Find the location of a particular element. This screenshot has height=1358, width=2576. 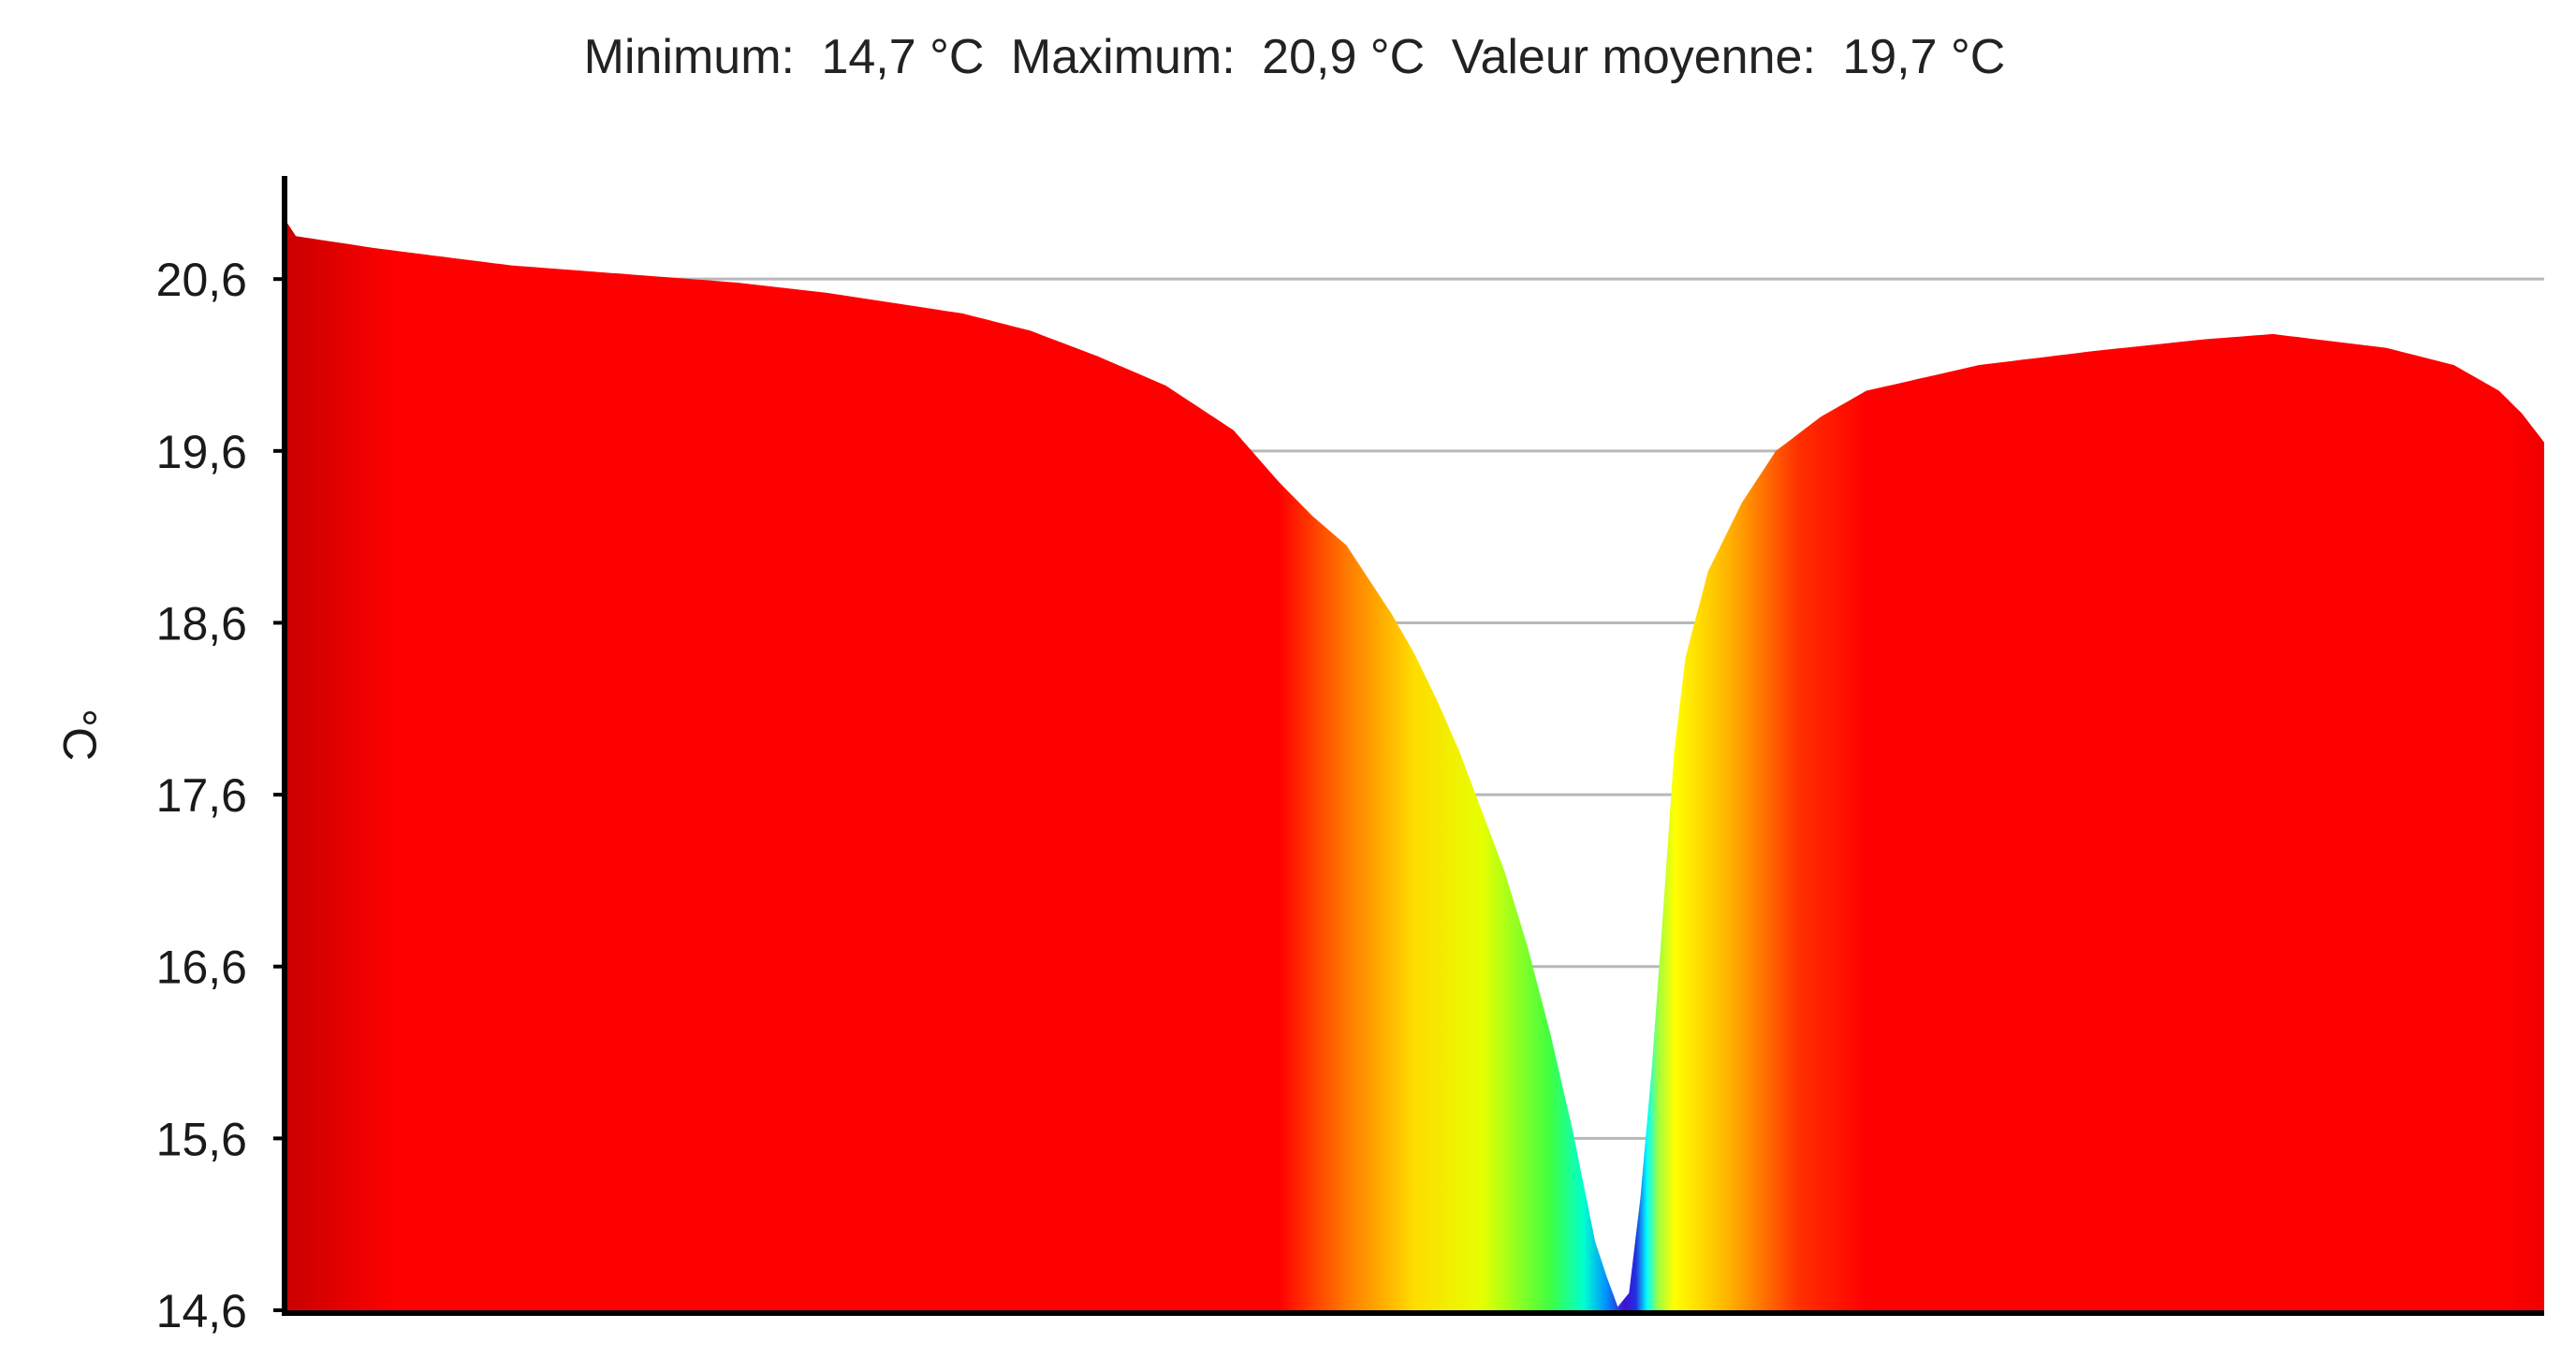

stat-maximum-value: 20,9 °C is located at coordinates (1343, 57).